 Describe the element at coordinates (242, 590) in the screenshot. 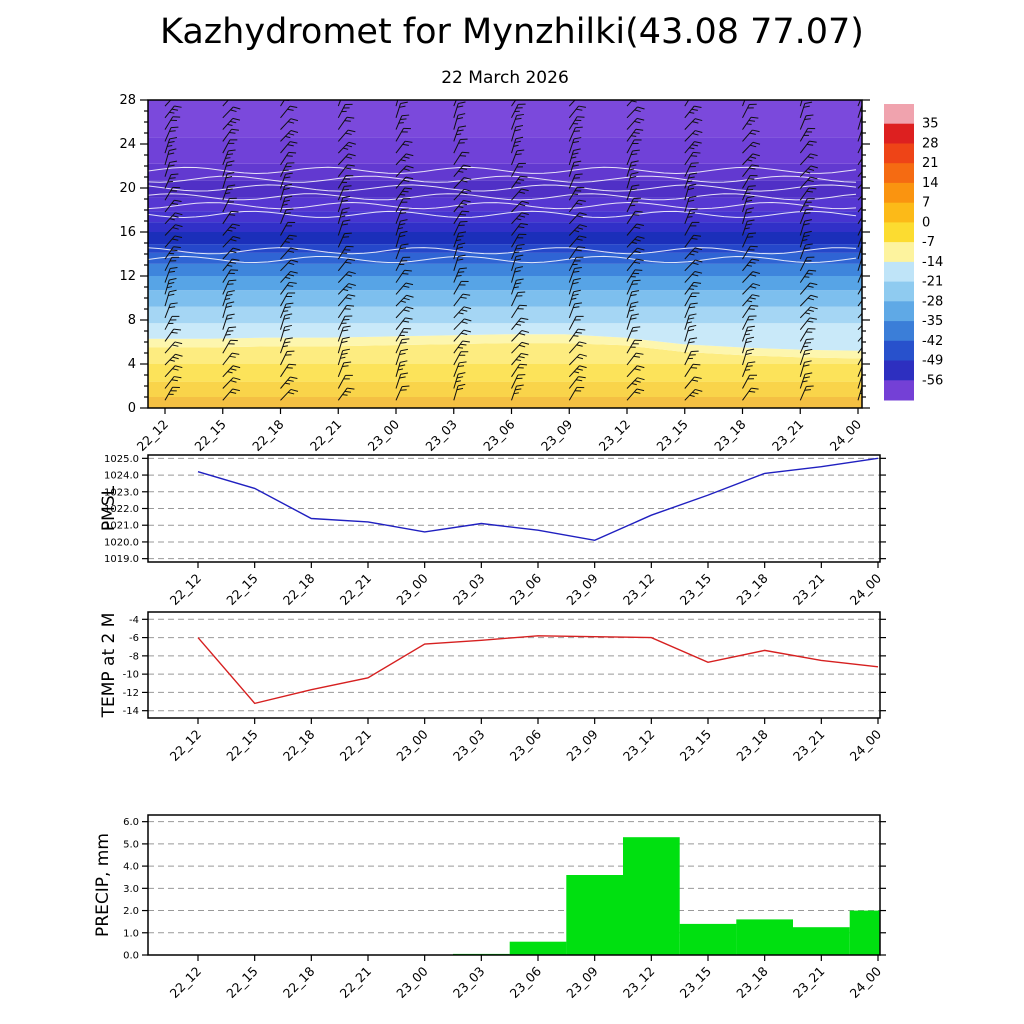

I see `x-tick-label: 22_15` at that location.